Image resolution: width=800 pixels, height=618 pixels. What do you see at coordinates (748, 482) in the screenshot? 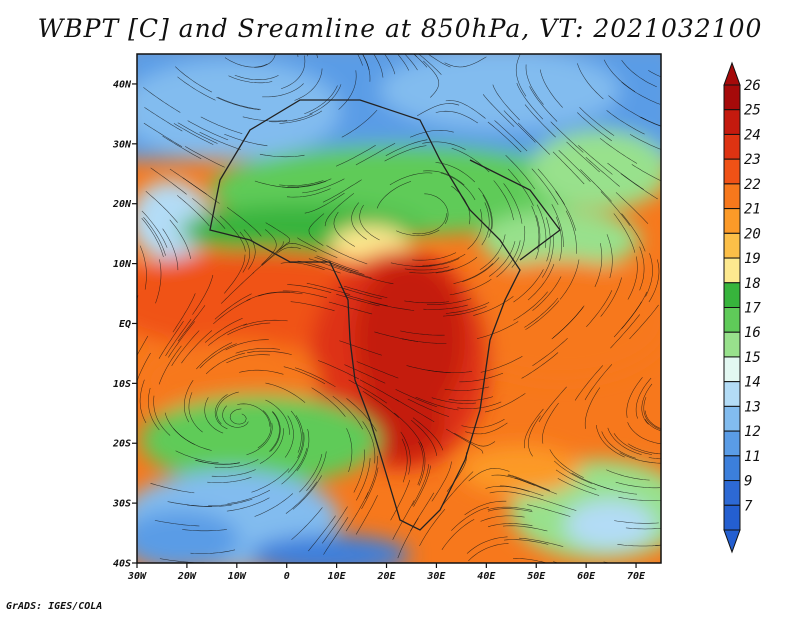
I see `colorbar-label: 9` at bounding box center [748, 482].